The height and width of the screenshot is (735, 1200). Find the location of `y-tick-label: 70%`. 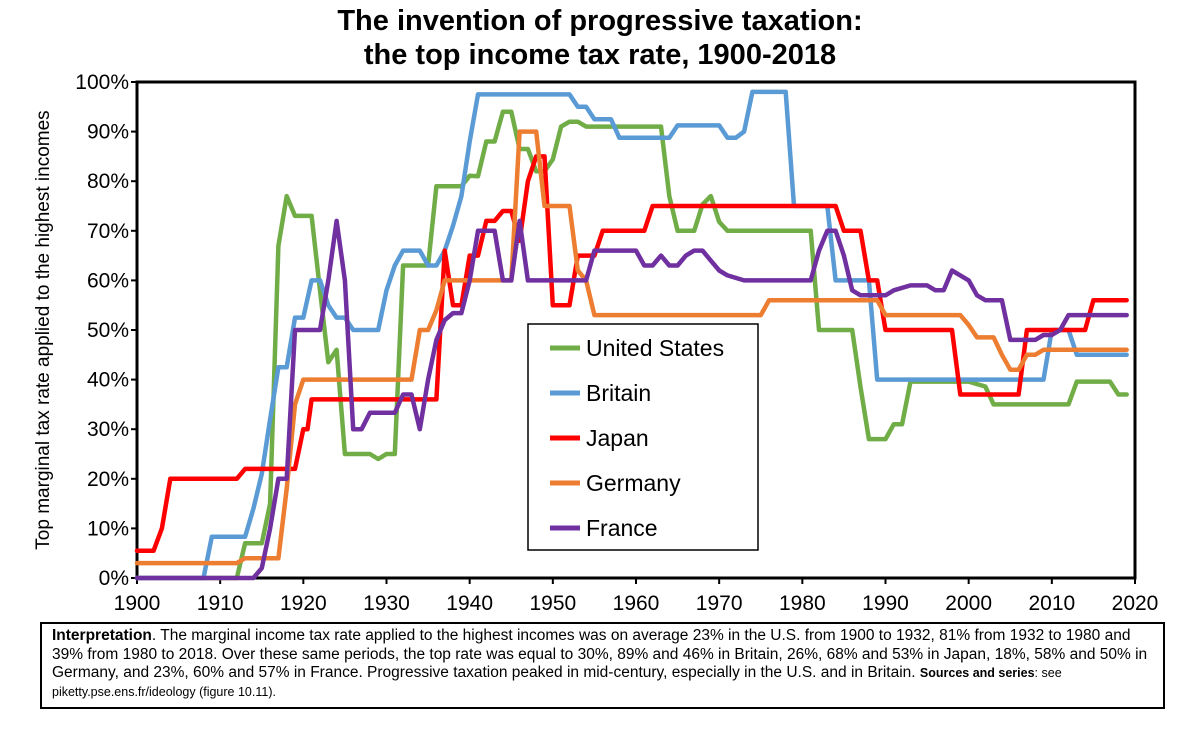

y-tick-label: 70% is located at coordinates (108, 231).